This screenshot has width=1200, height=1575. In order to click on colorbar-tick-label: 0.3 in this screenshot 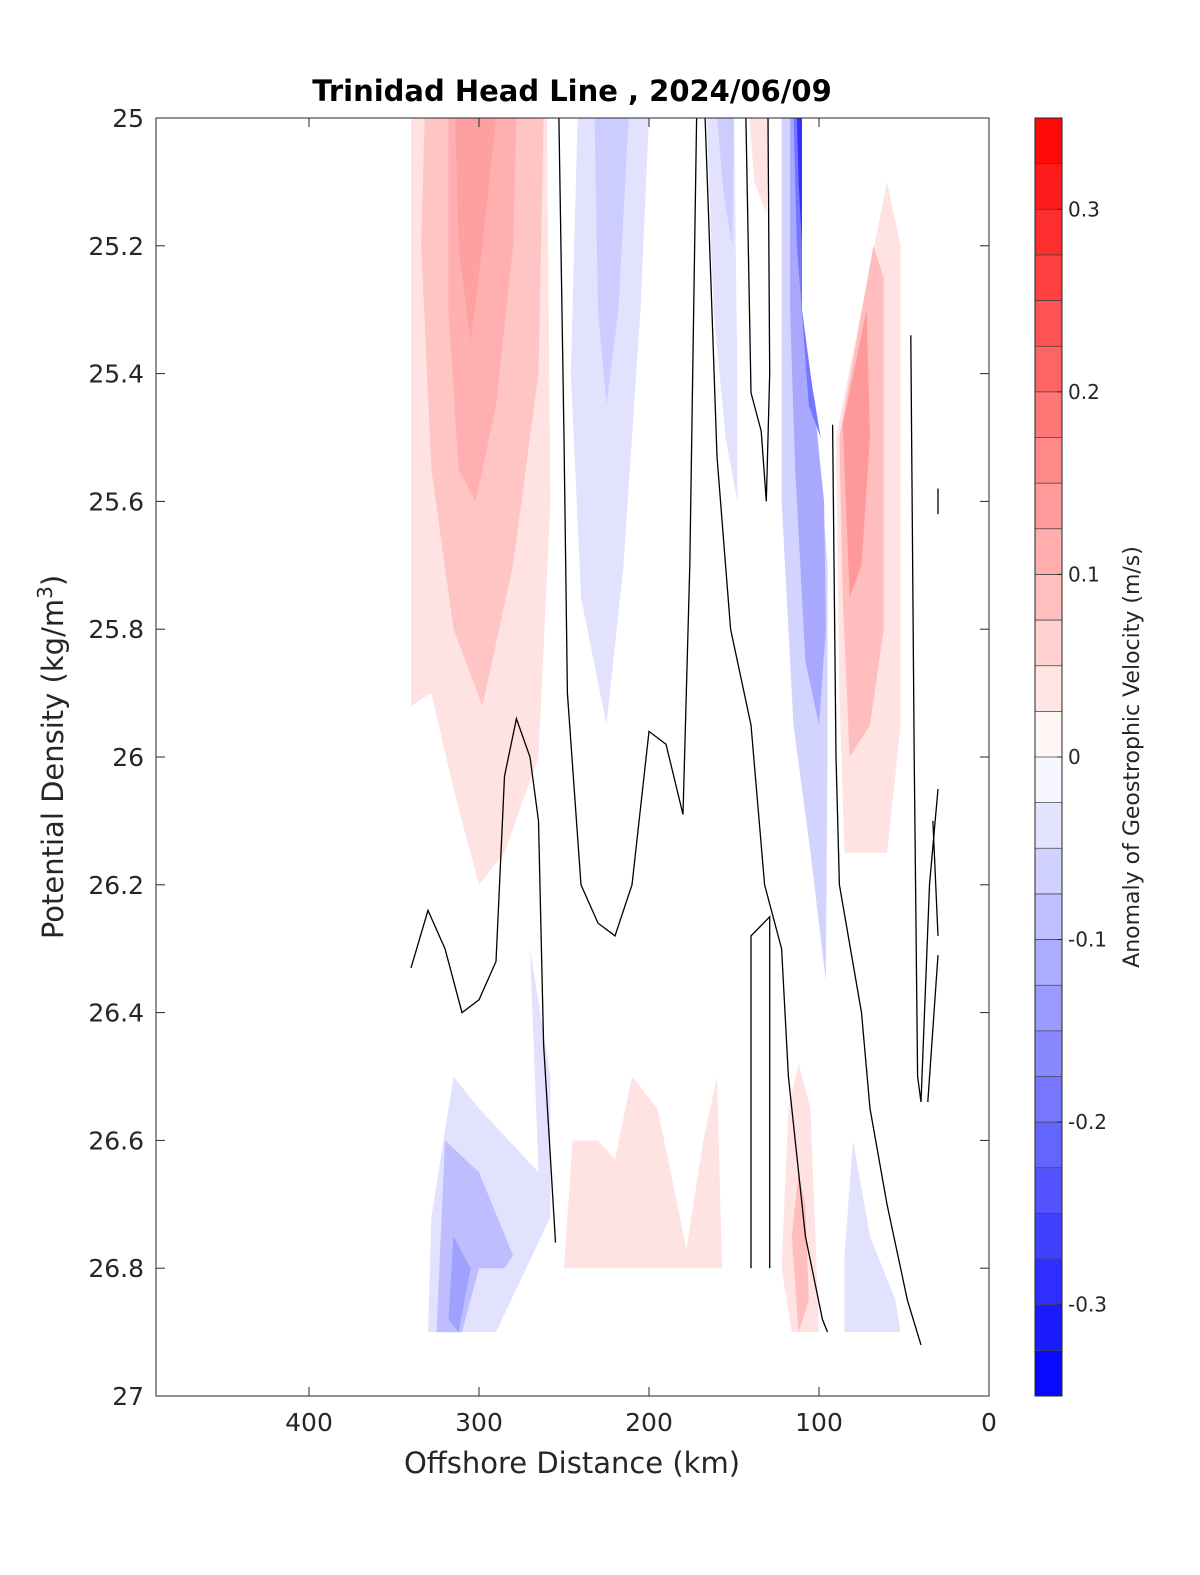, I will do `click(1084, 209)`.